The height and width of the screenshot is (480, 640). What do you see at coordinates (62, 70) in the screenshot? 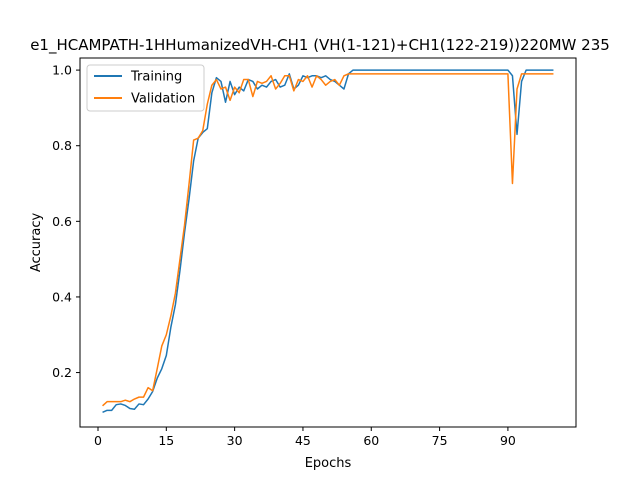
I see `y-tick-label: 1.0` at bounding box center [62, 70].